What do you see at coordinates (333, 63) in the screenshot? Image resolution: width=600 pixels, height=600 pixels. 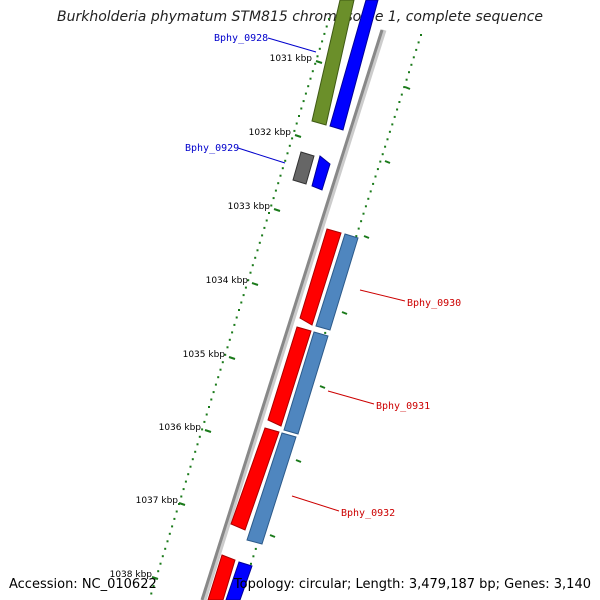 I see `gene-feature-olive` at bounding box center [333, 63].